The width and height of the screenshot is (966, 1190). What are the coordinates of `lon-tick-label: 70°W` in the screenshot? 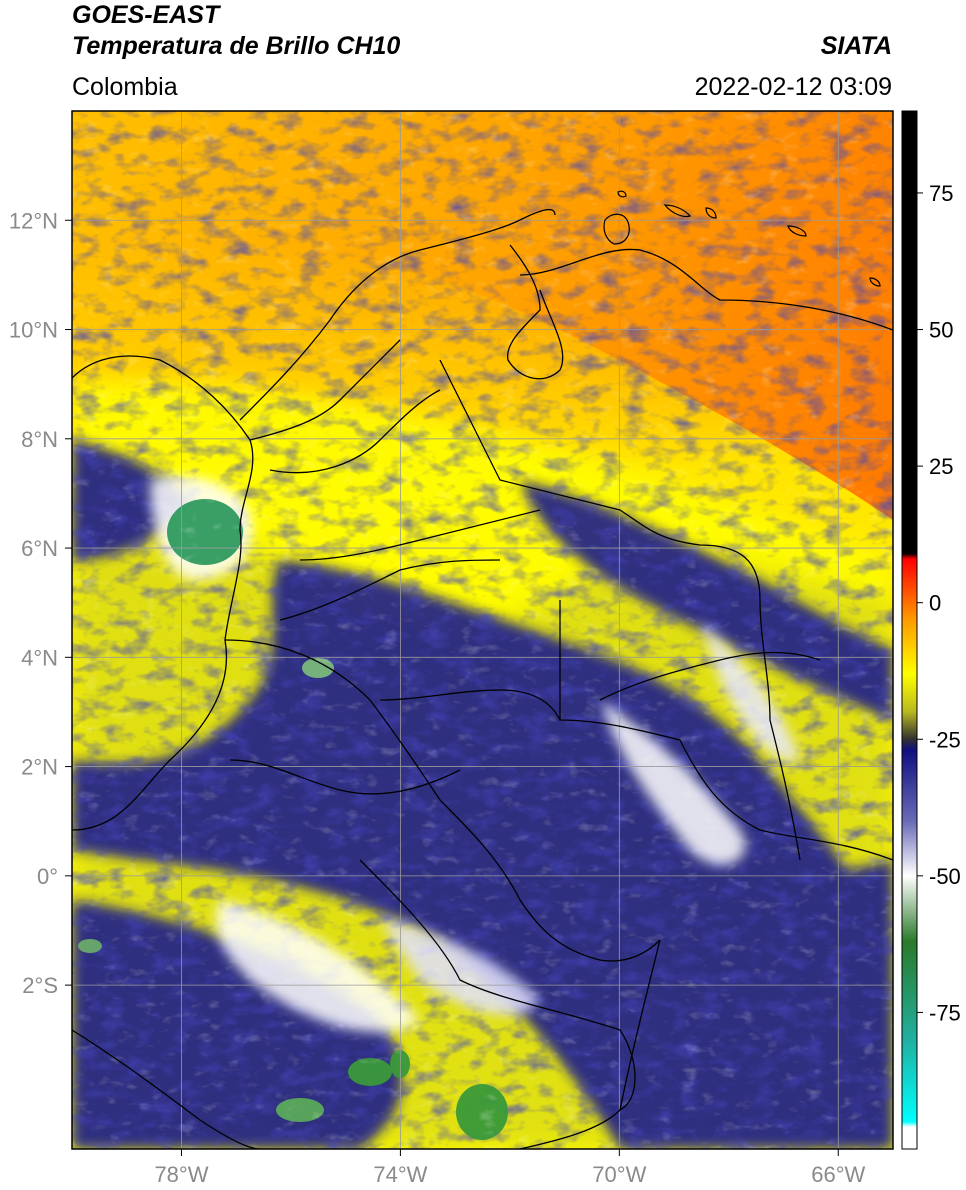 It's located at (619, 1174).